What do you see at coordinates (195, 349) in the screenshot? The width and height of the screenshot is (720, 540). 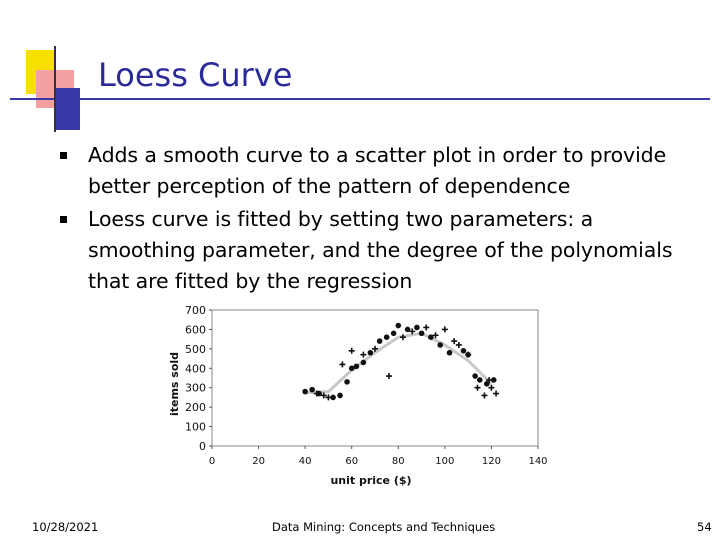 I see `y-tick-label: 500` at bounding box center [195, 349].